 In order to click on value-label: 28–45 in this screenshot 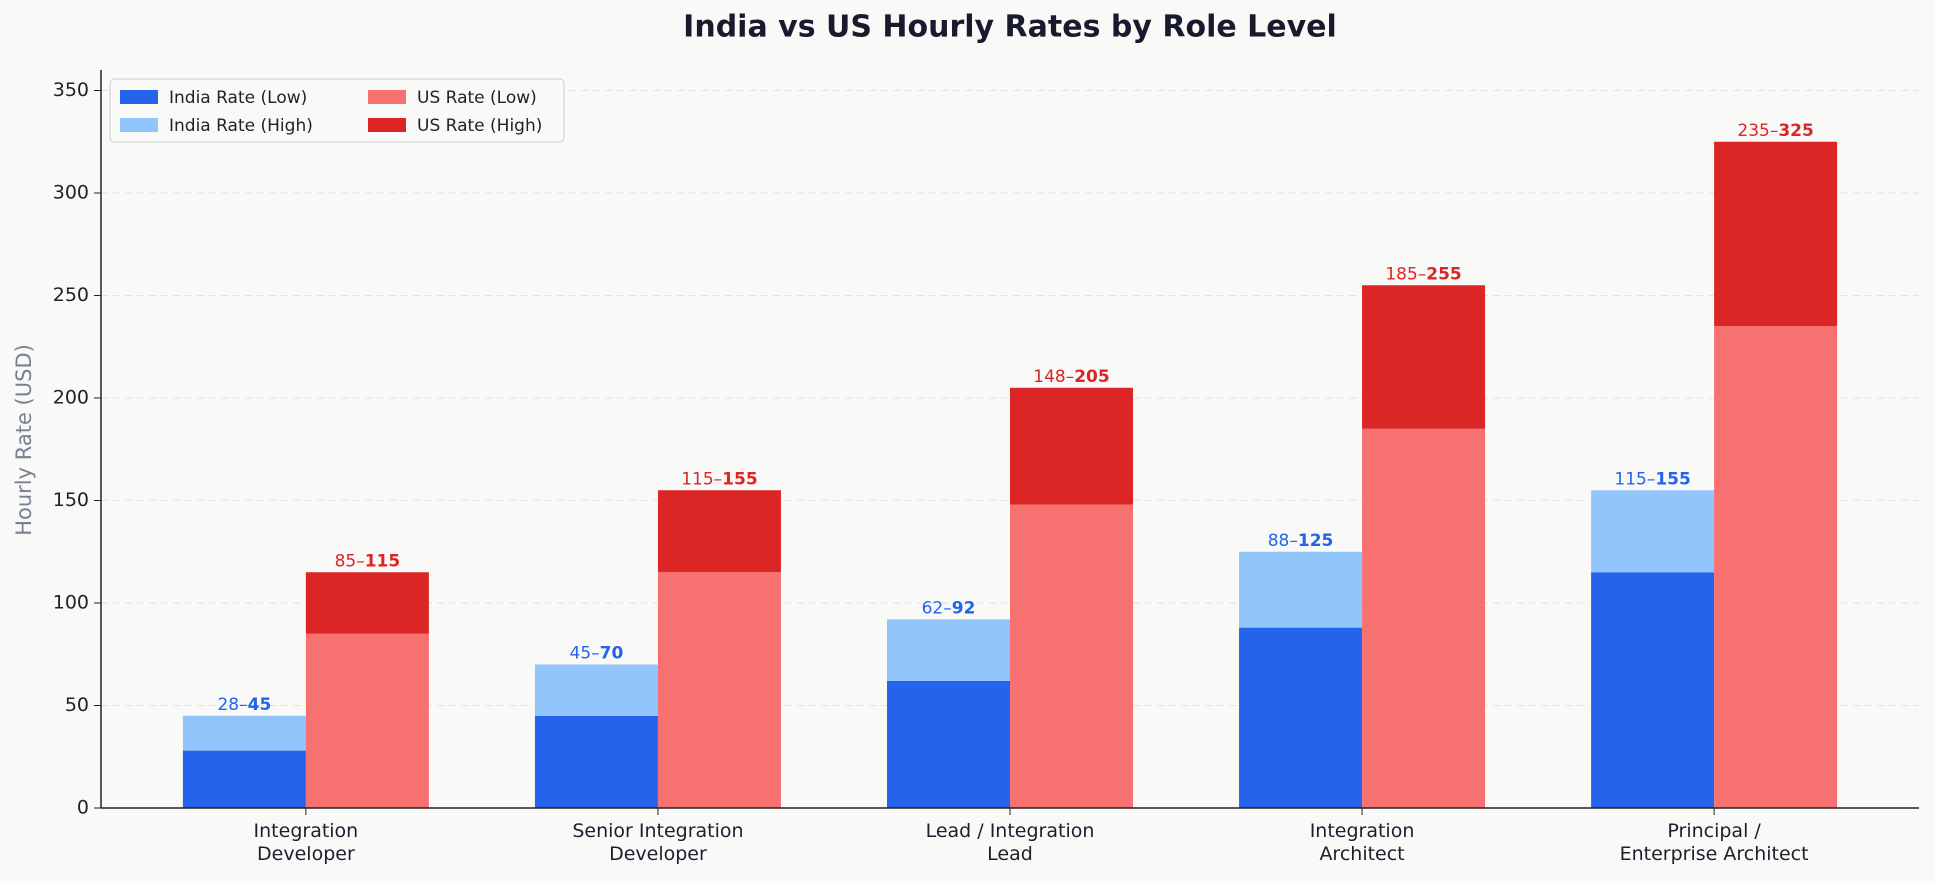, I will do `click(244, 705)`.